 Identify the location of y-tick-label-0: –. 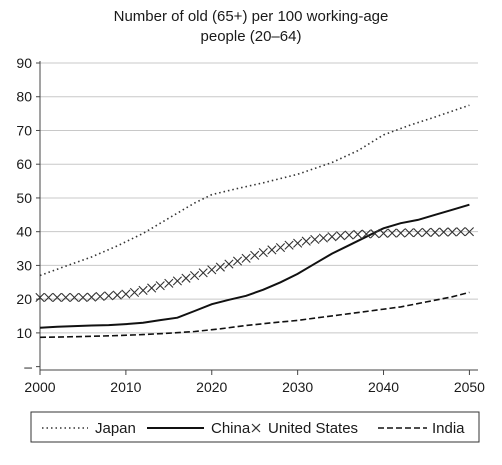
(28, 367).